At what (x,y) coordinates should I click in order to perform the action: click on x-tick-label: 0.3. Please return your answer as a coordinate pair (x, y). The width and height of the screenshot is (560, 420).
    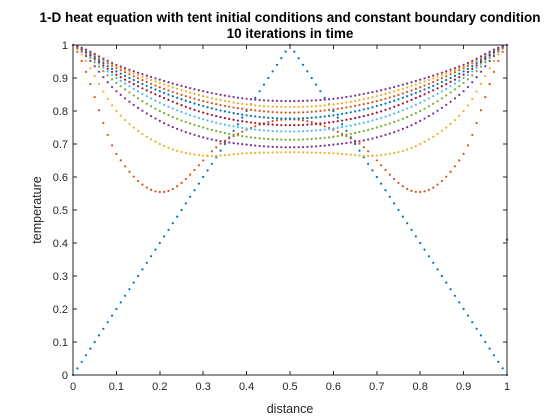
    Looking at the image, I should click on (203, 387).